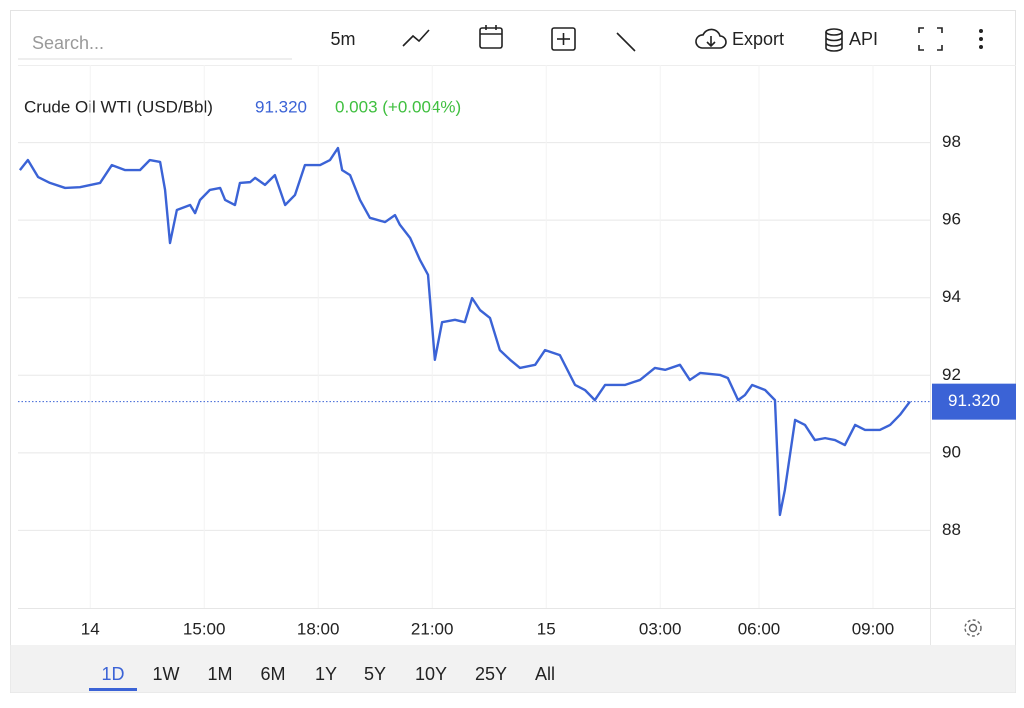  What do you see at coordinates (951, 219) in the screenshot?
I see `y-tick-label: 96` at bounding box center [951, 219].